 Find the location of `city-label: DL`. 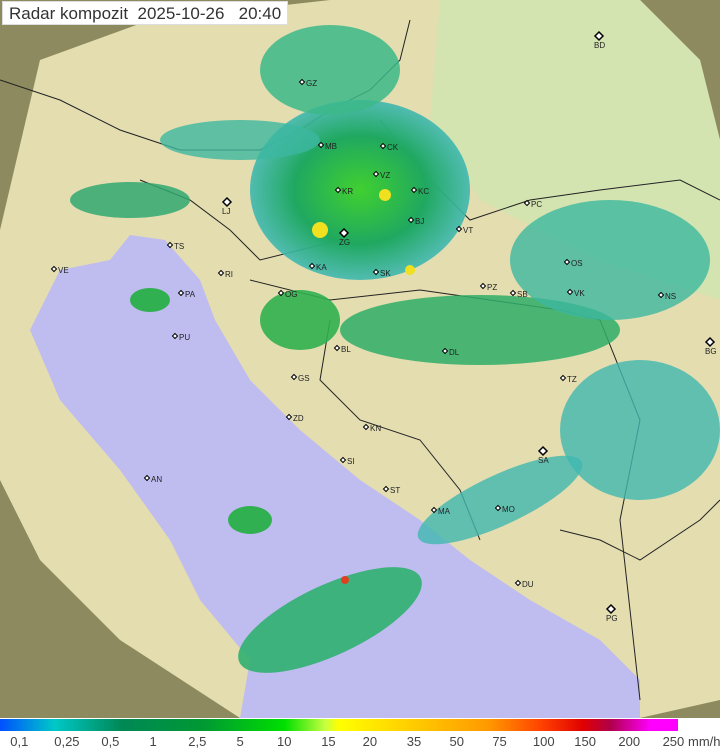

city-label: DL is located at coordinates (454, 352).